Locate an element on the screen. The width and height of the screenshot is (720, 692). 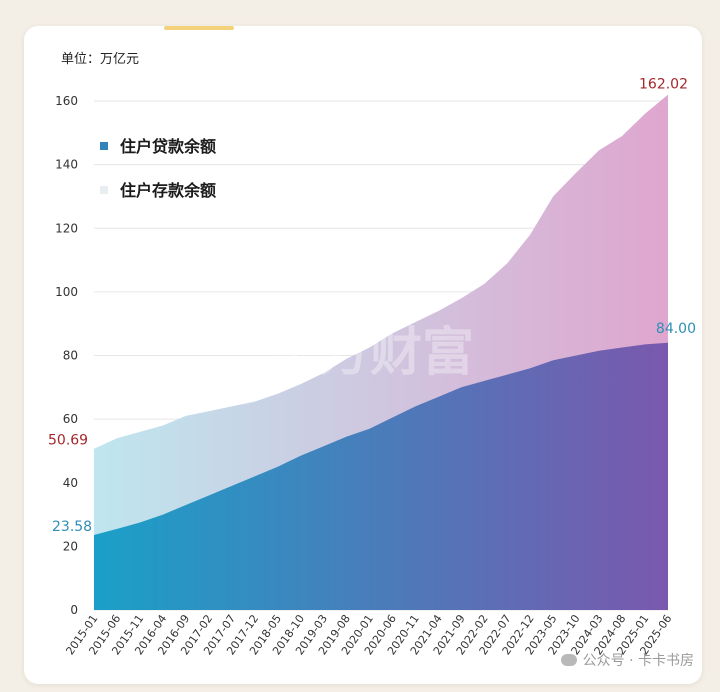
legend-item-loan: 住户贷款余额 is located at coordinates (158, 145).